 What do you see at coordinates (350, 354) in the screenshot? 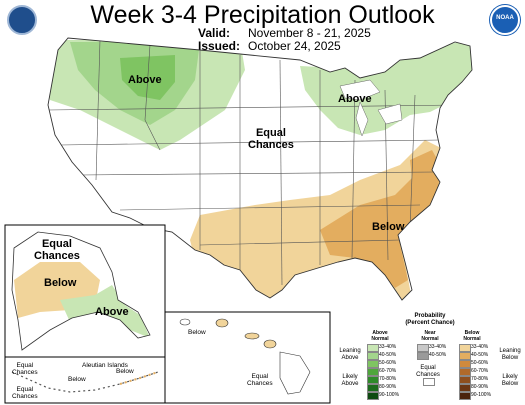
I see `legend-leaning-above: Leaning Above` at bounding box center [350, 354].